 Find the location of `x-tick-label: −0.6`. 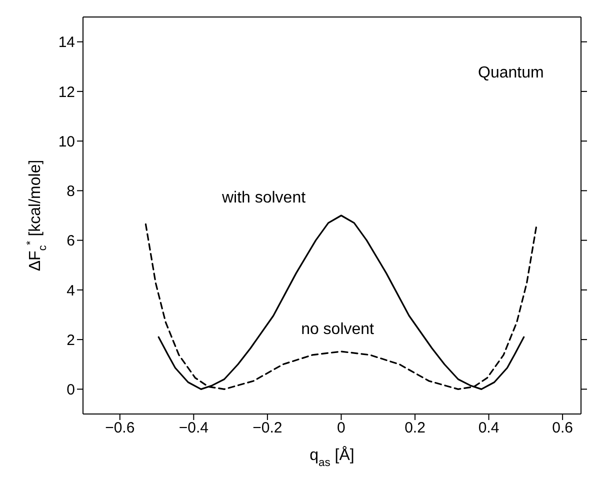

x-tick-label: −0.6 is located at coordinates (120, 428).